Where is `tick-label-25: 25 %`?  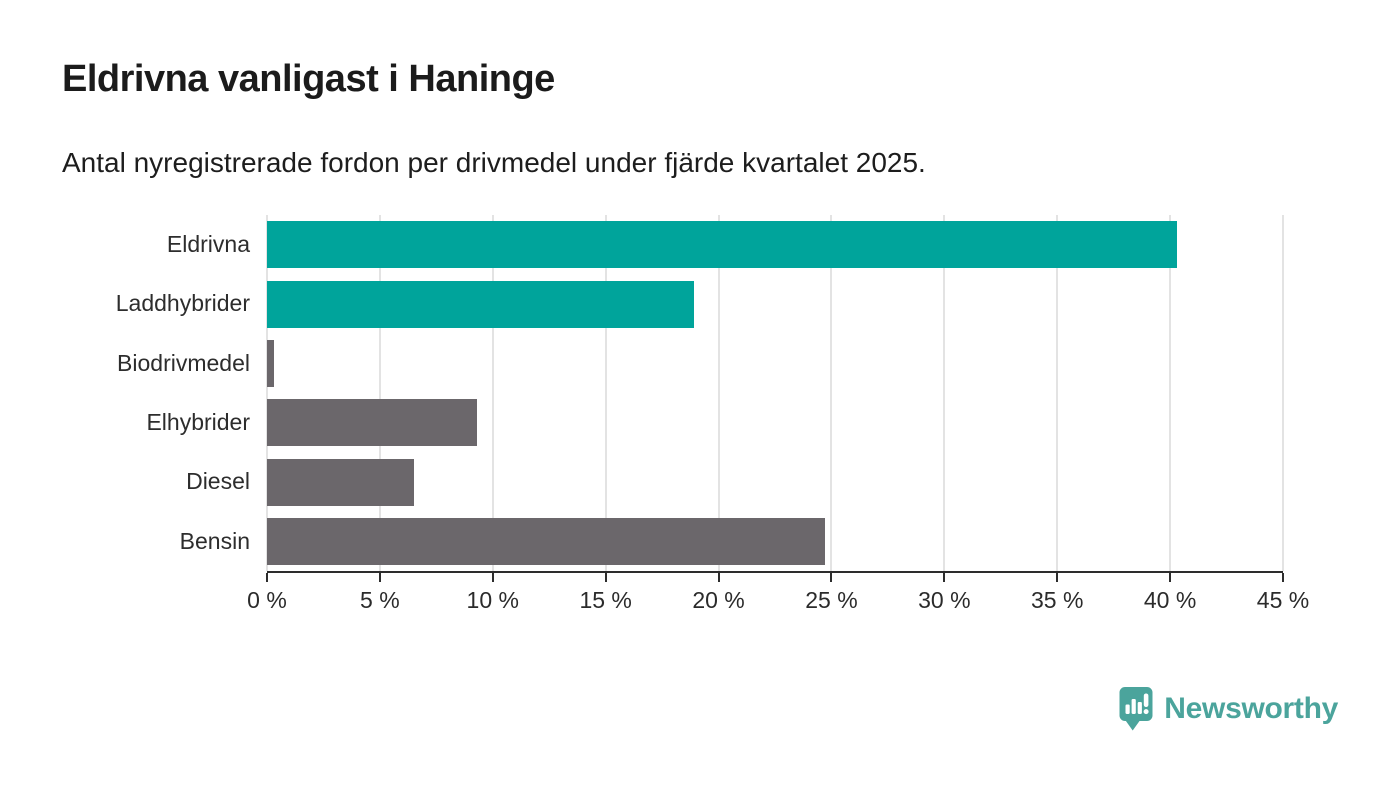
tick-label-25: 25 % is located at coordinates (831, 600).